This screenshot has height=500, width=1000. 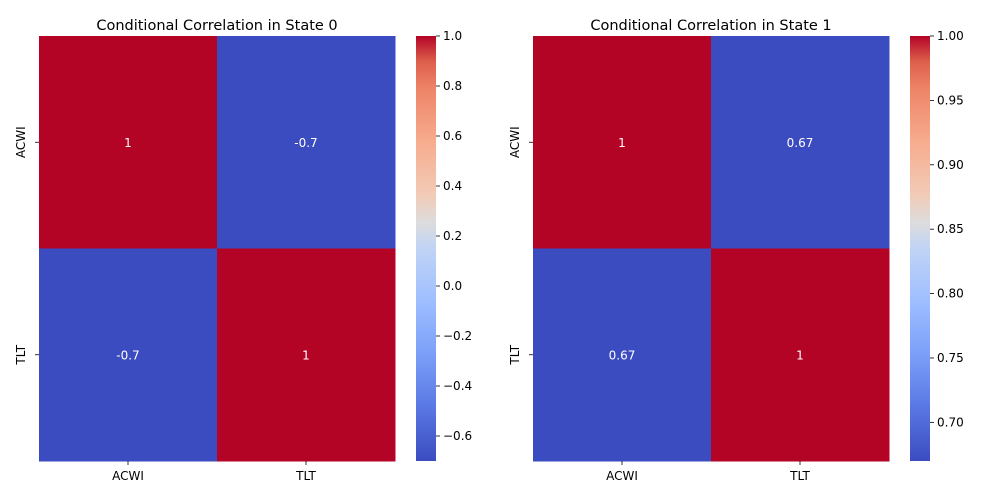 What do you see at coordinates (457, 436) in the screenshot?
I see `colorbar-tick-label: −0.6` at bounding box center [457, 436].